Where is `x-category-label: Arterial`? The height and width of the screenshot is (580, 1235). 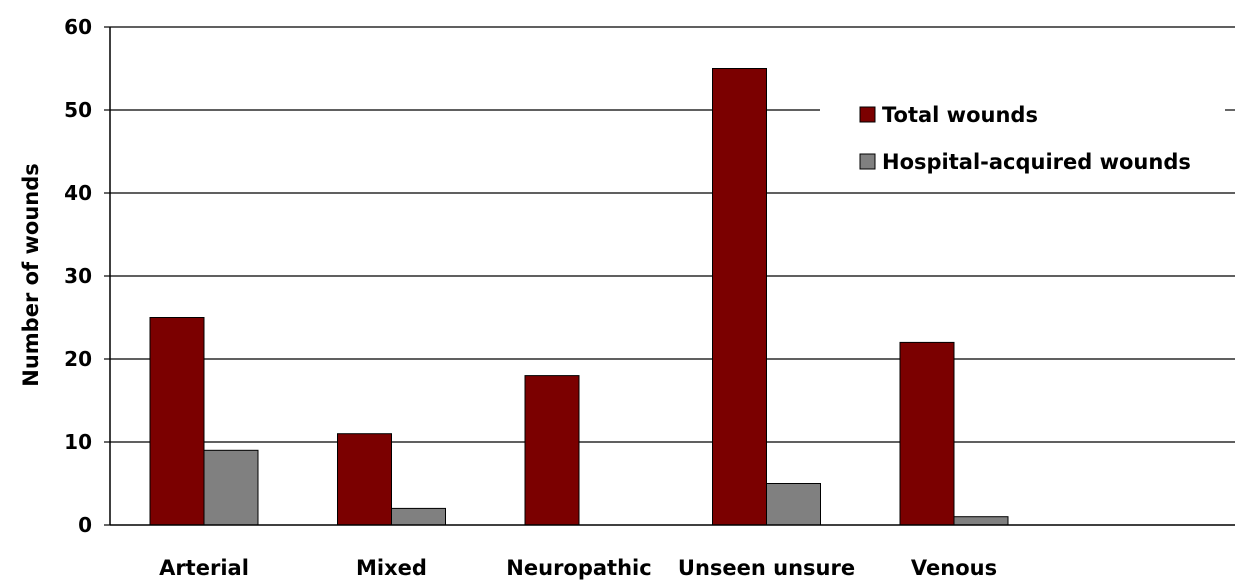
x-category-label: Arterial is located at coordinates (204, 568).